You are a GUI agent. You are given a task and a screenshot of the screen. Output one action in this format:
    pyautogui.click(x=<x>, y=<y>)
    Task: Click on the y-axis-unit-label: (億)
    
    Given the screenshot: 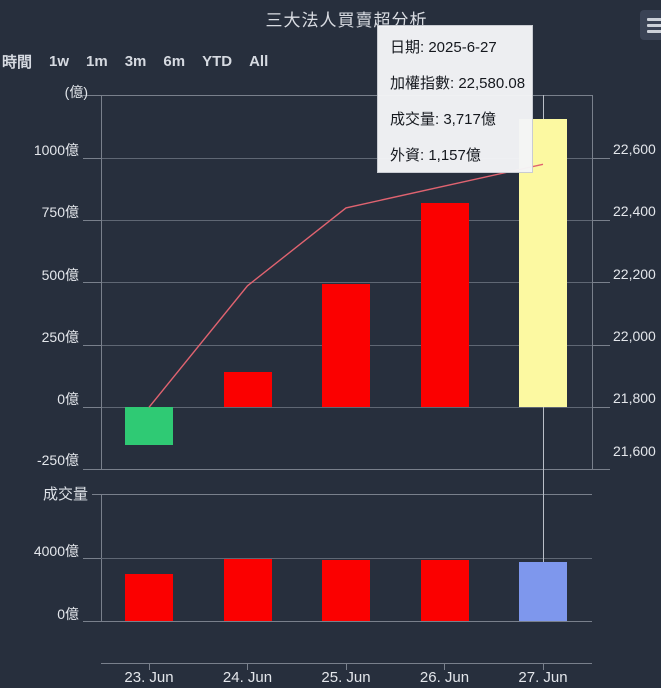 What is the action you would take?
    pyautogui.click(x=76, y=92)
    